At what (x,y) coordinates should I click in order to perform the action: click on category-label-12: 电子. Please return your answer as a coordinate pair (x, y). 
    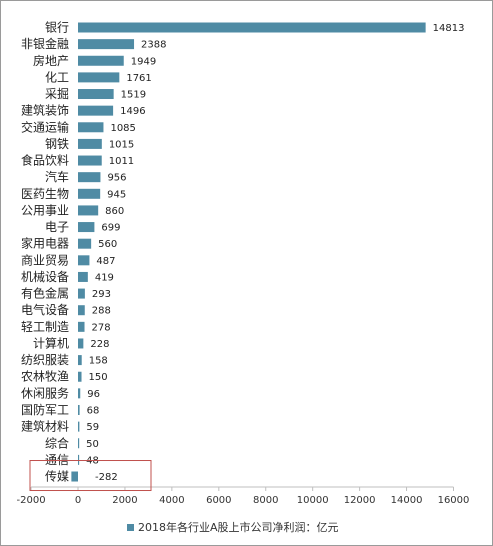
    Looking at the image, I should click on (57, 227).